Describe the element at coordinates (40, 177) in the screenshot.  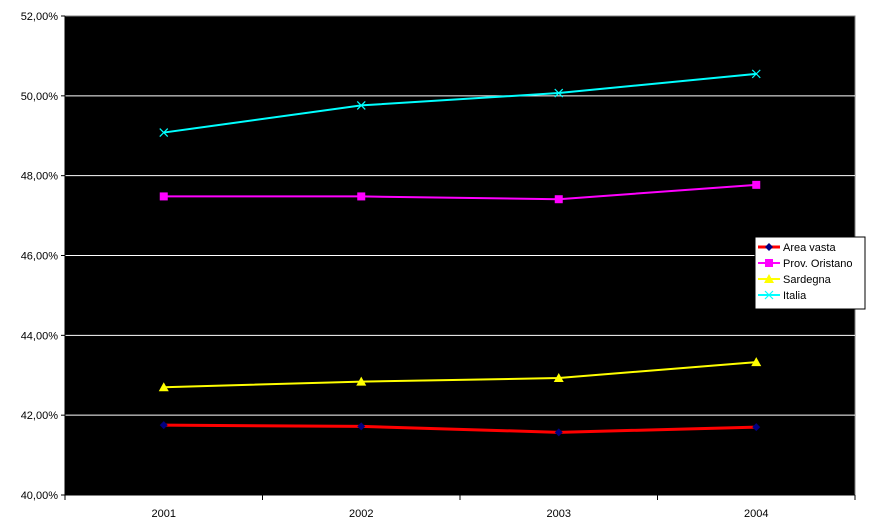
I see `y-tick-label: 48,00%` at that location.